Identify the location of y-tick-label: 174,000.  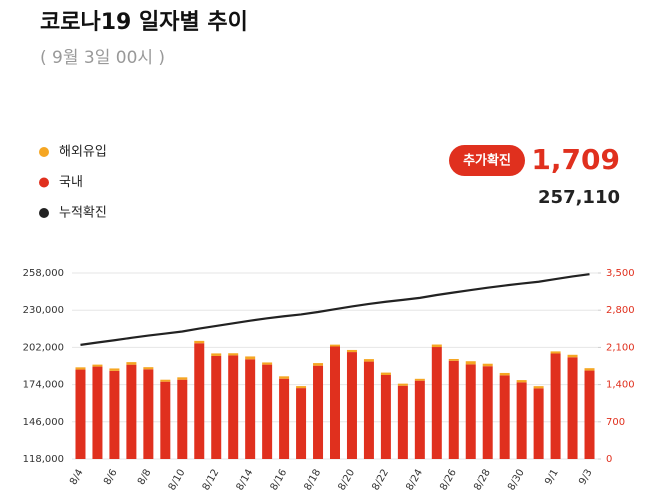
(43, 385).